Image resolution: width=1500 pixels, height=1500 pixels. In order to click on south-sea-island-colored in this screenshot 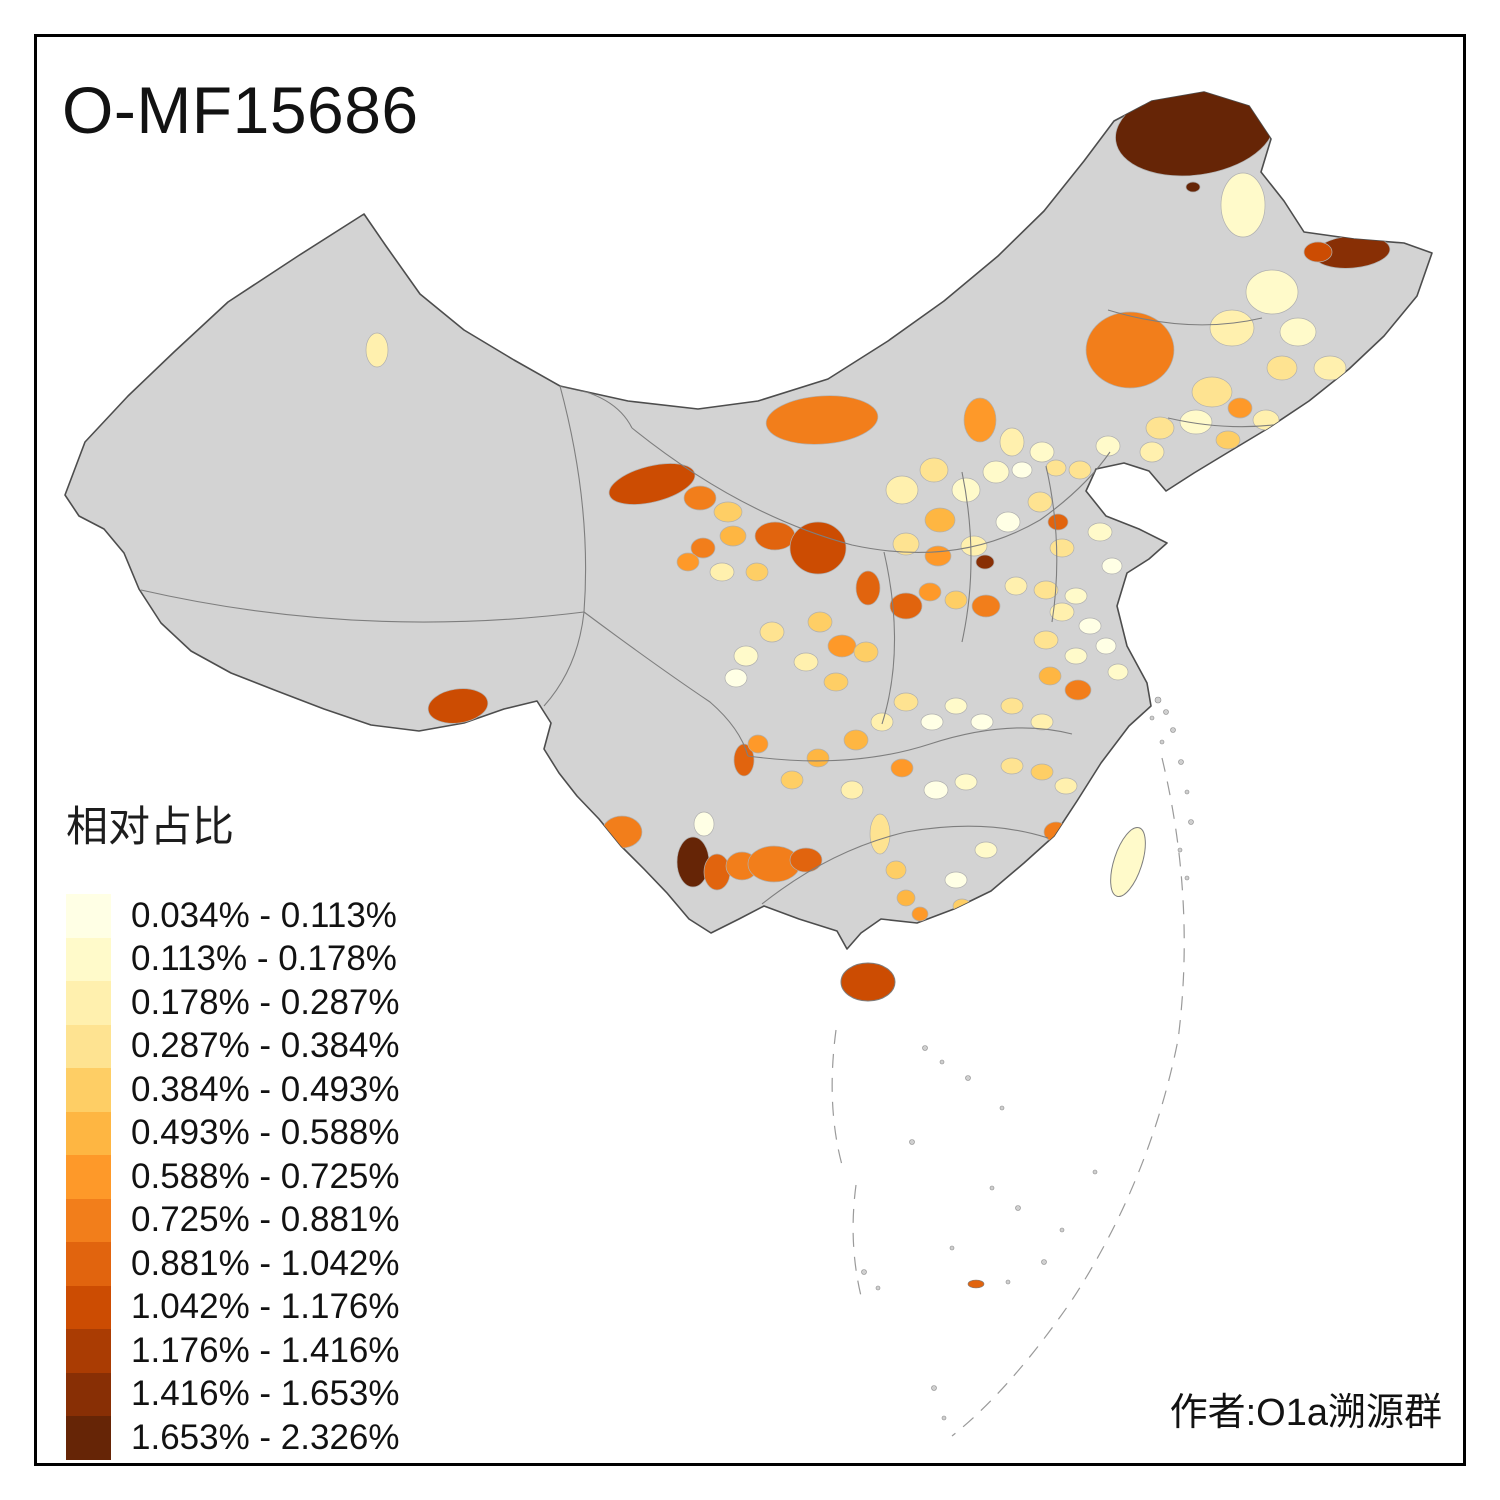, I will do `click(976, 1284)`.